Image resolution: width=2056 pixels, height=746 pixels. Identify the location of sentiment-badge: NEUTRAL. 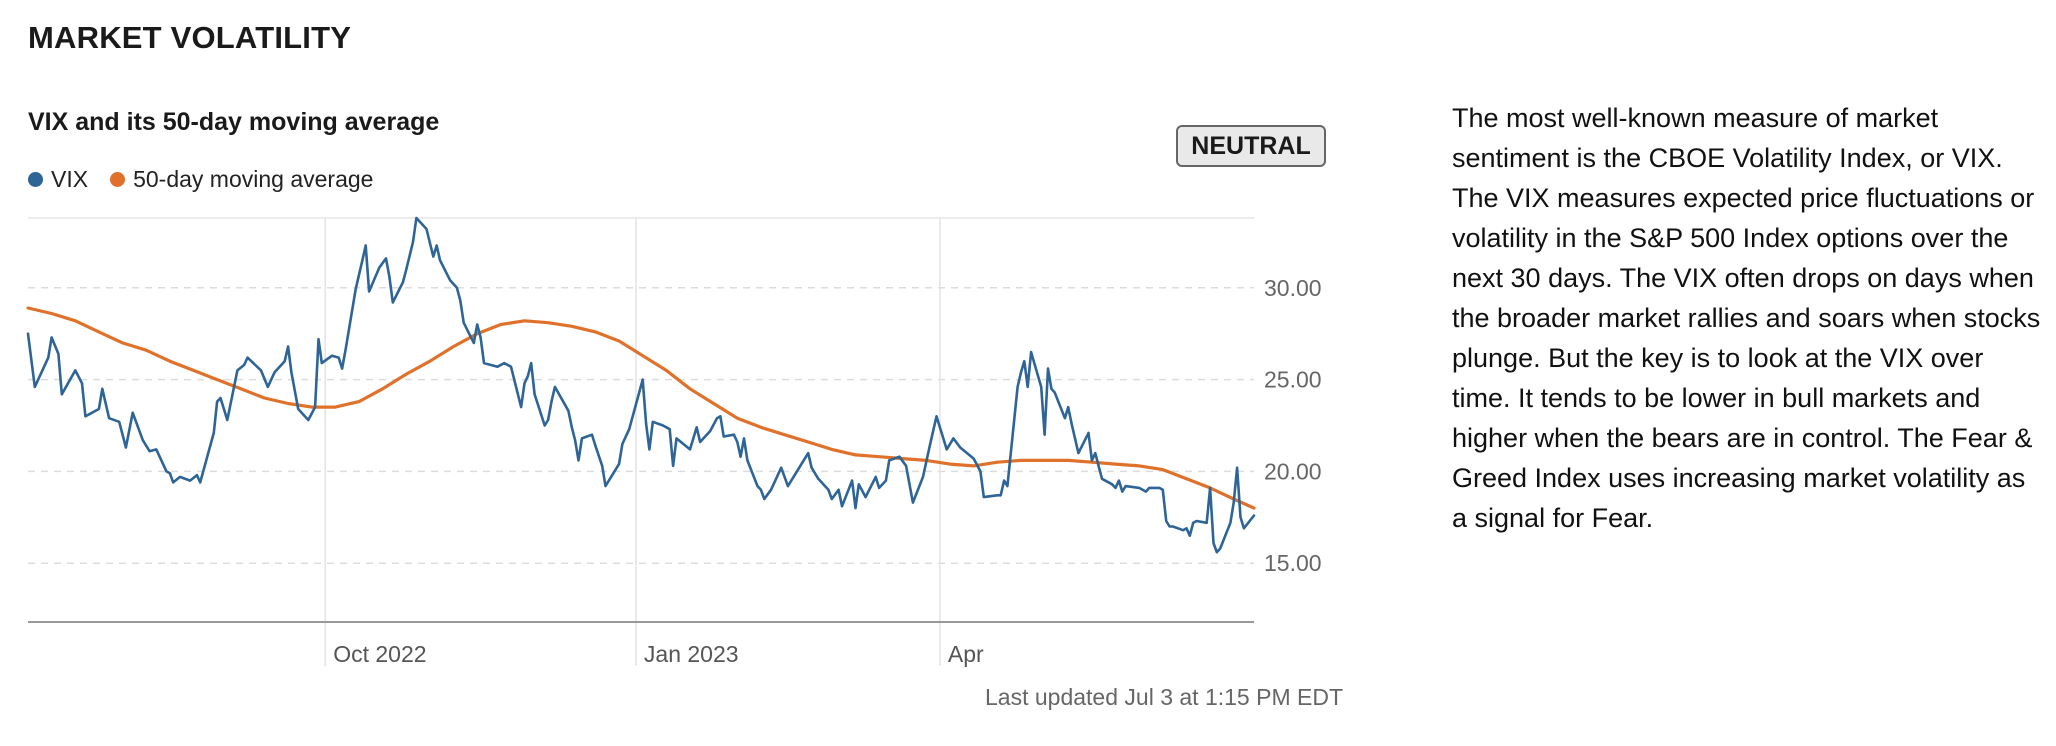
(1251, 146).